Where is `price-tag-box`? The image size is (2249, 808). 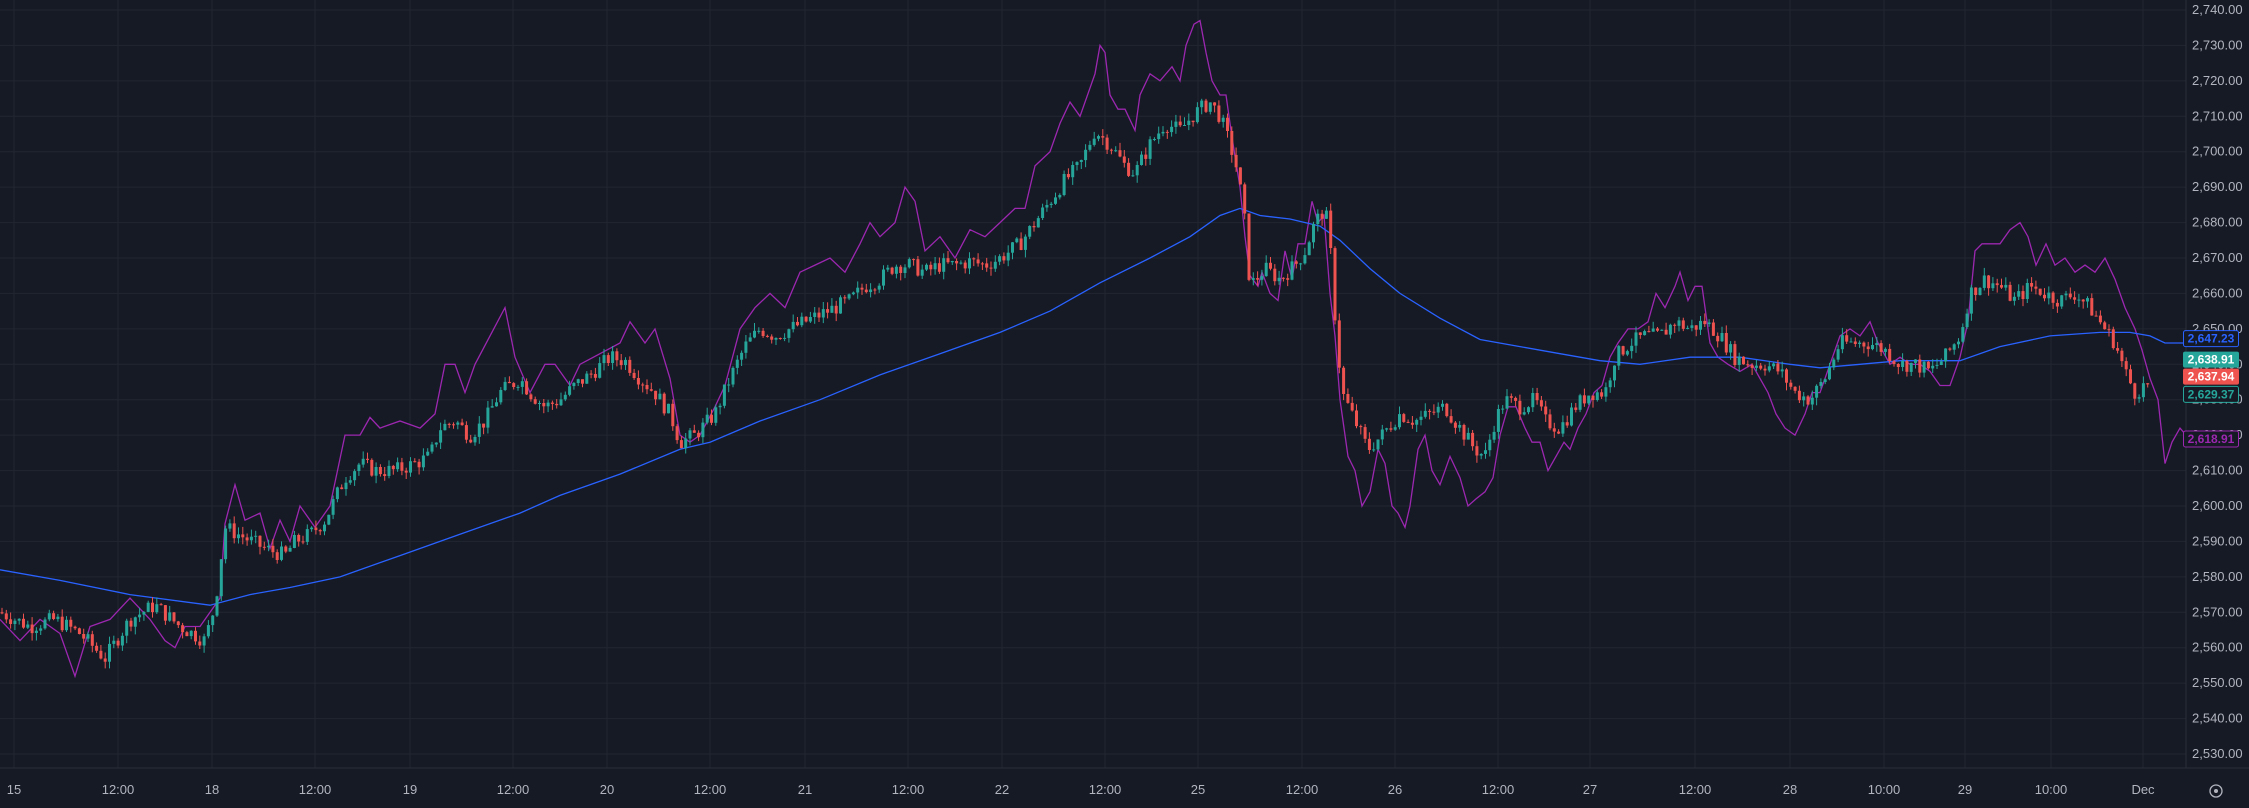 price-tag-box is located at coordinates (2211, 339).